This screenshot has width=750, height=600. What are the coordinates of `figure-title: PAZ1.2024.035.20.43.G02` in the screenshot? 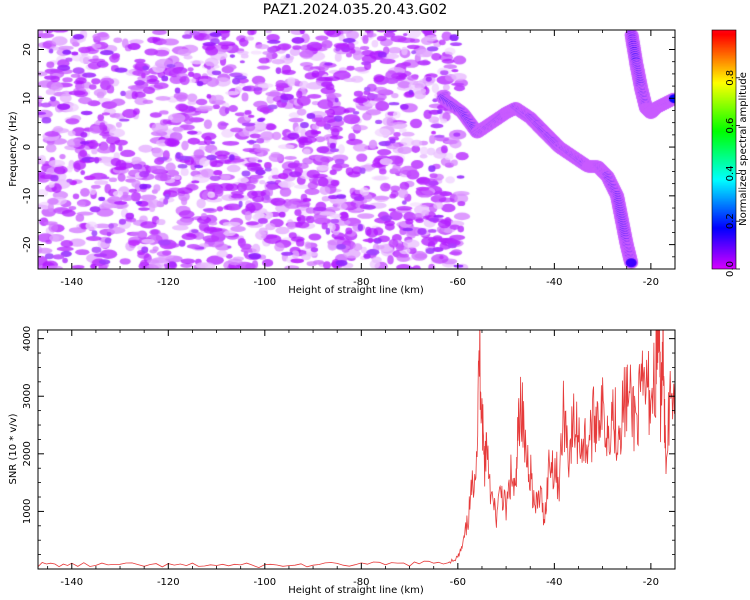 It's located at (355, 10).